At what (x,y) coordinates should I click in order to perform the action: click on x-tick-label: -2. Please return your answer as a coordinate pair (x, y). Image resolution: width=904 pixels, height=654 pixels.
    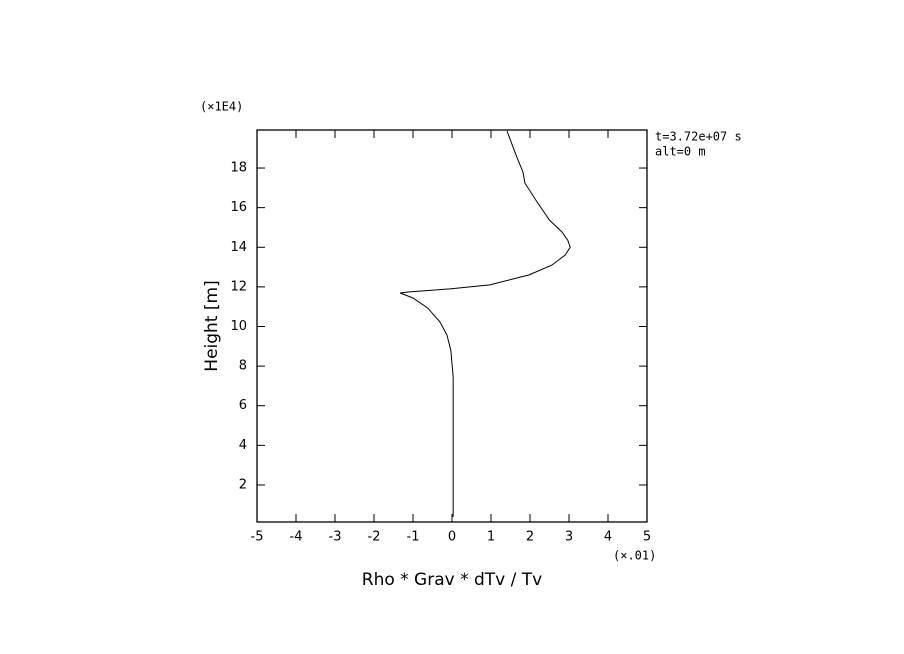
    Looking at the image, I should click on (374, 537).